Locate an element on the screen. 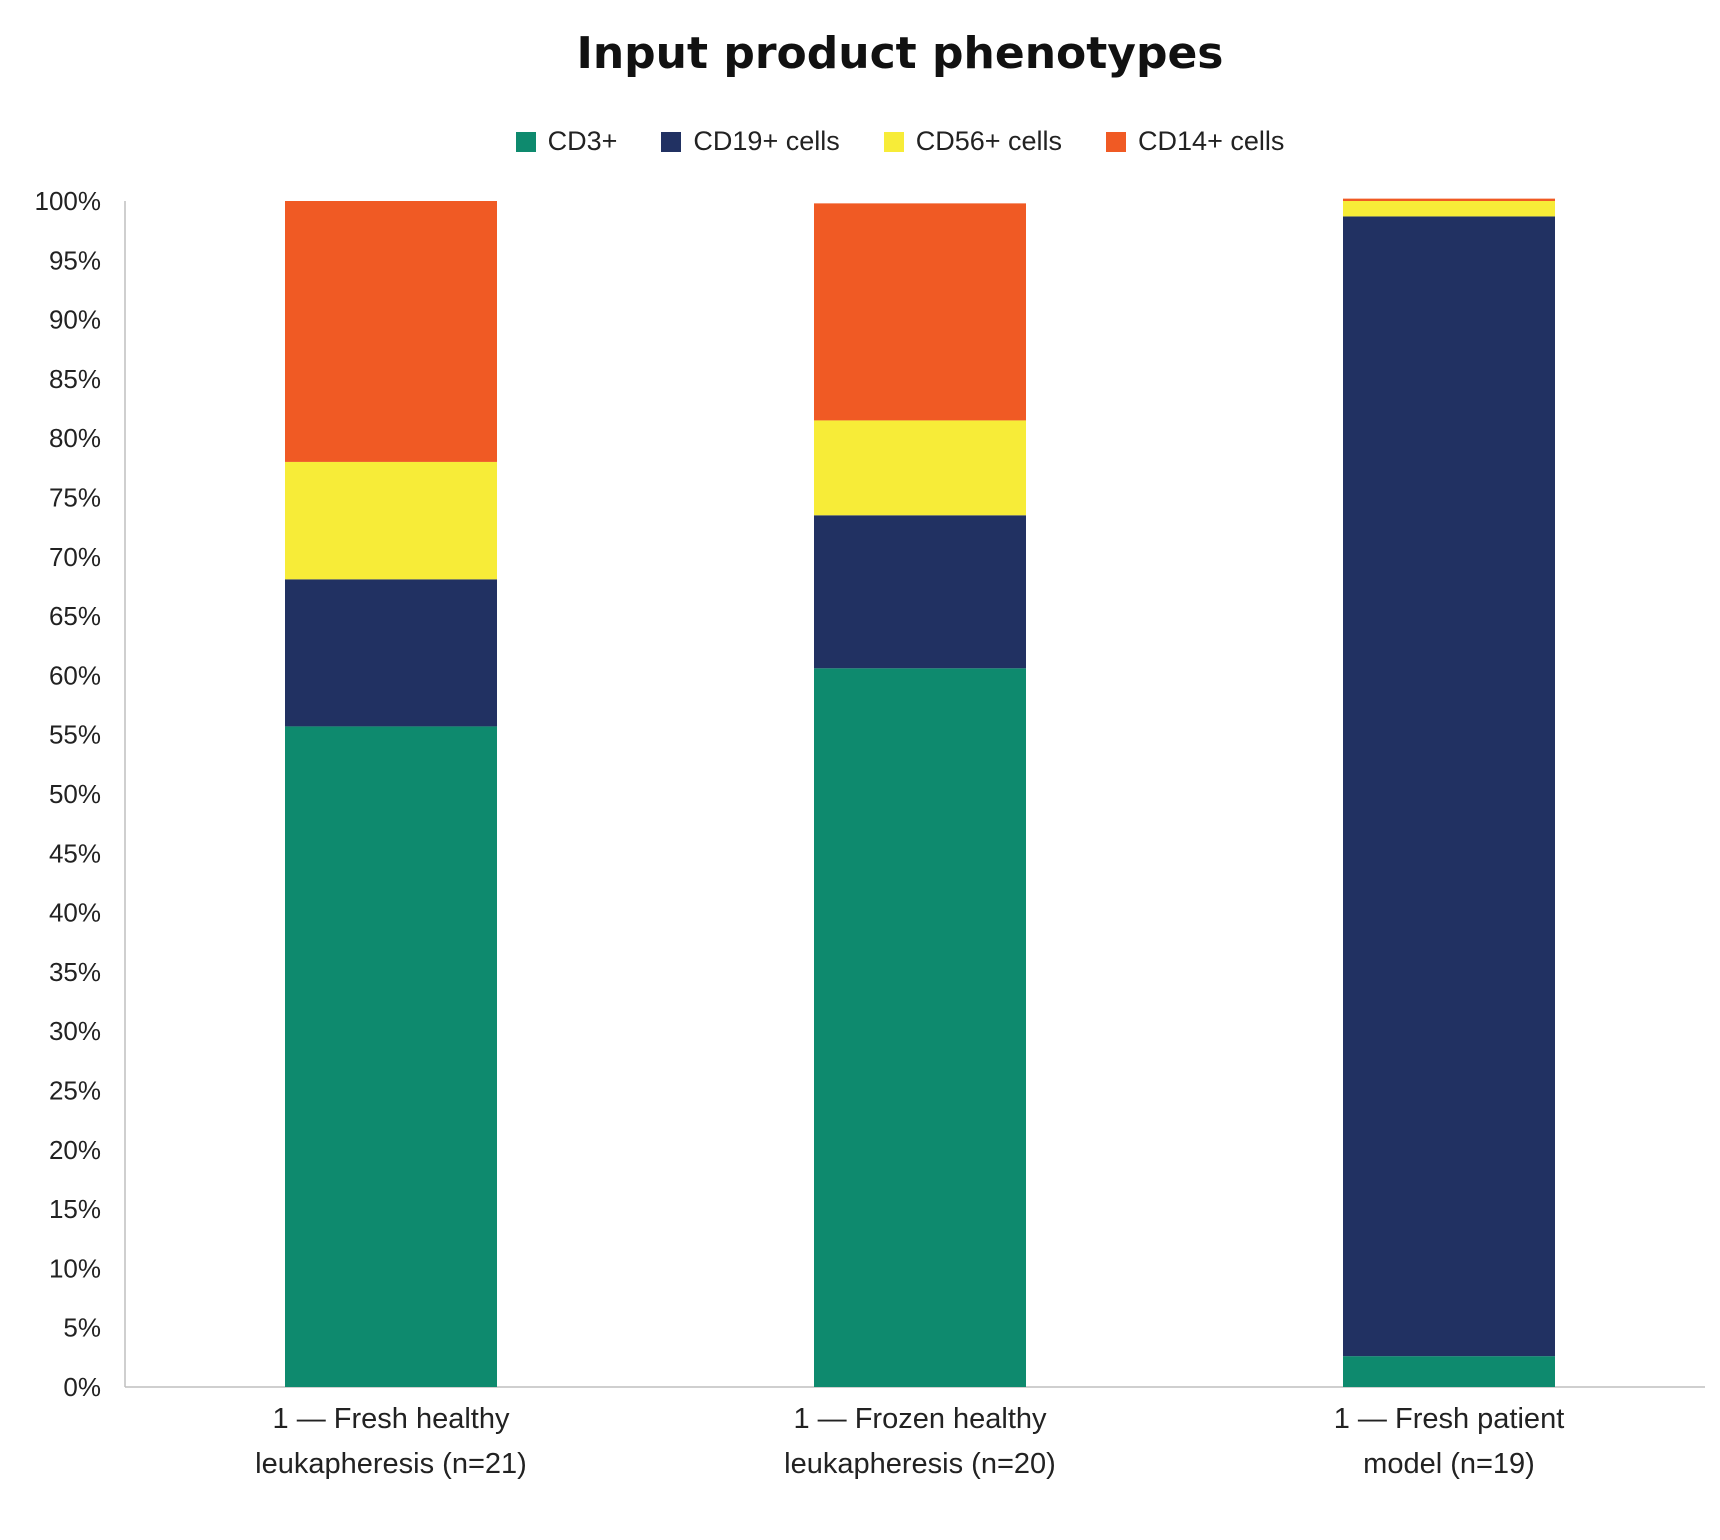 This screenshot has height=1540, width=1720. y-tick-label: 45% is located at coordinates (75, 853).